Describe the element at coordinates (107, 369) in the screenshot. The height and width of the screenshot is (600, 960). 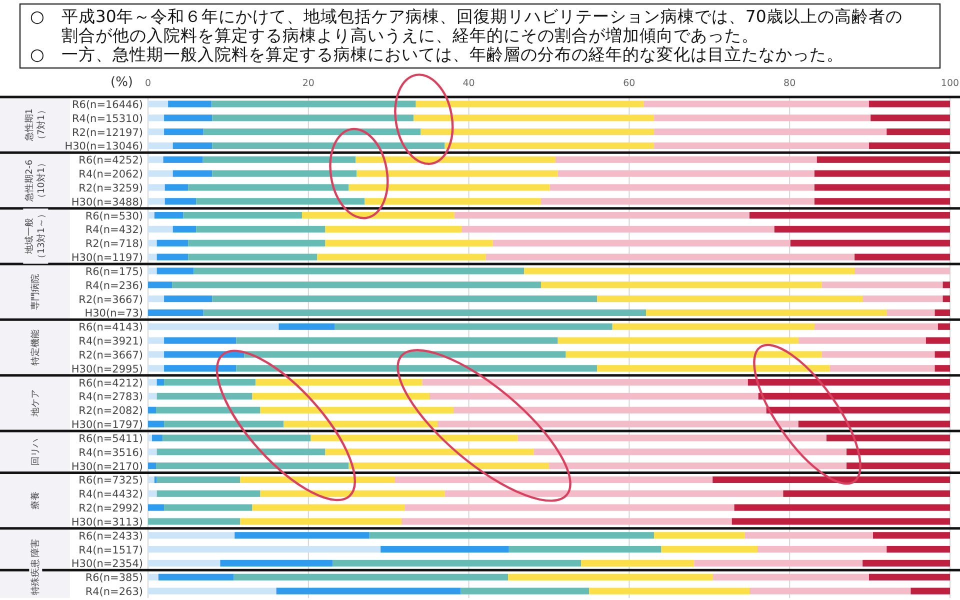
I see `y-tick-label: H30(n=2995)` at that location.